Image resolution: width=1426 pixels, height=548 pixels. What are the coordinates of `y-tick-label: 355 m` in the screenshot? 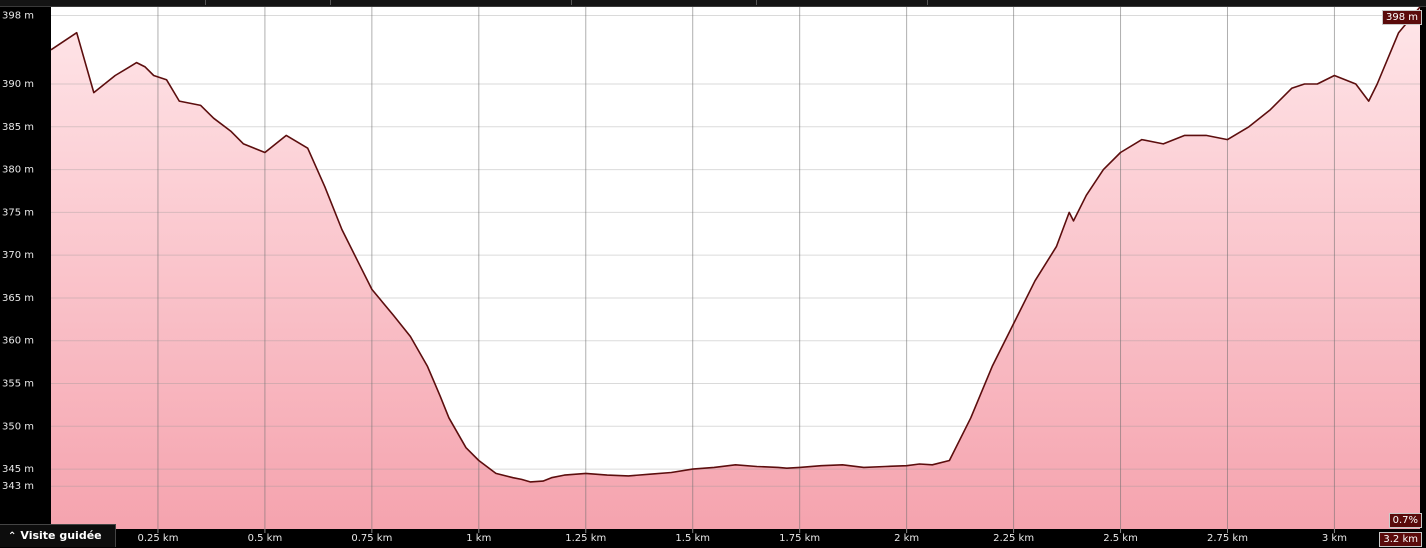 It's located at (18, 384).